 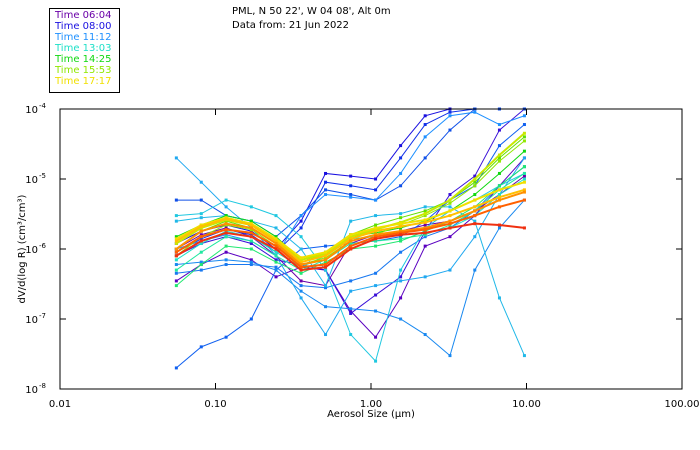 I want to click on location-line: PML, N 50 22', W 04 08', Alt 0m, so click(x=311, y=11).